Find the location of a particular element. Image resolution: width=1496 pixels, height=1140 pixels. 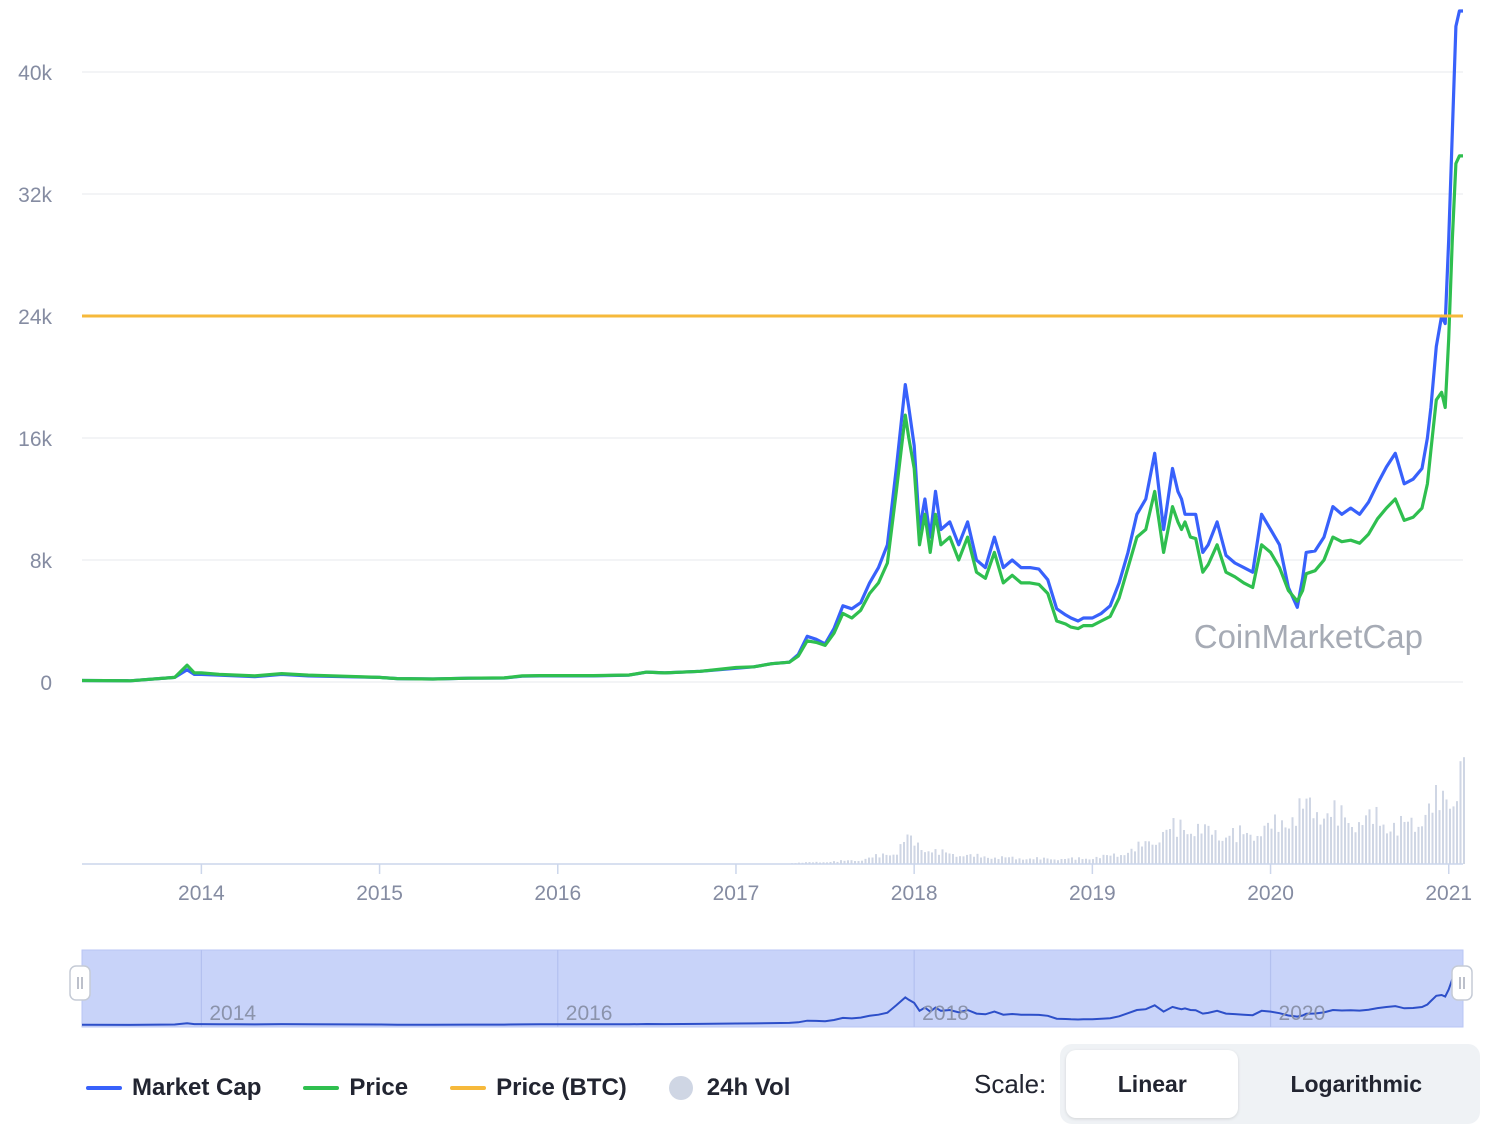

y-tick-label: 0 is located at coordinates (46, 683).